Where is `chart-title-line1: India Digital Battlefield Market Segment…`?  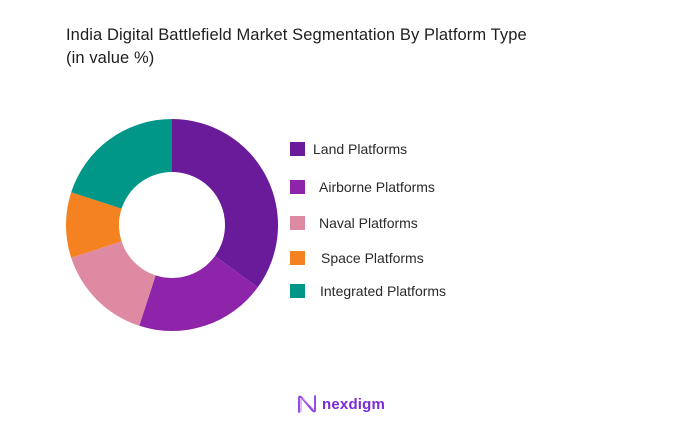 chart-title-line1: India Digital Battlefield Market Segment… is located at coordinates (296, 35).